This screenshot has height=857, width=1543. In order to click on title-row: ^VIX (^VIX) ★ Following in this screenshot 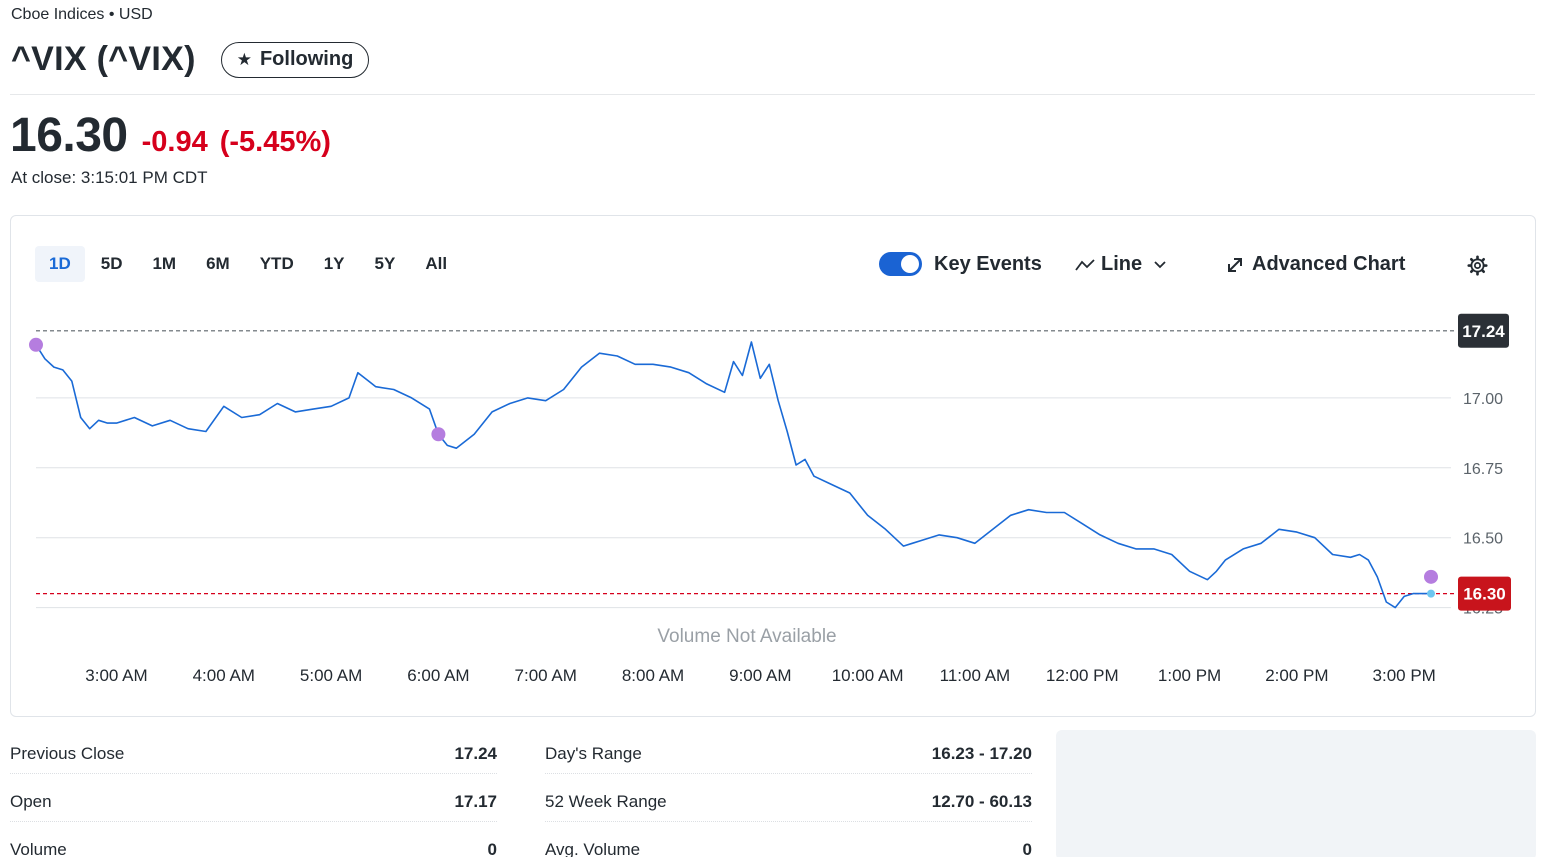, I will do `click(190, 59)`.